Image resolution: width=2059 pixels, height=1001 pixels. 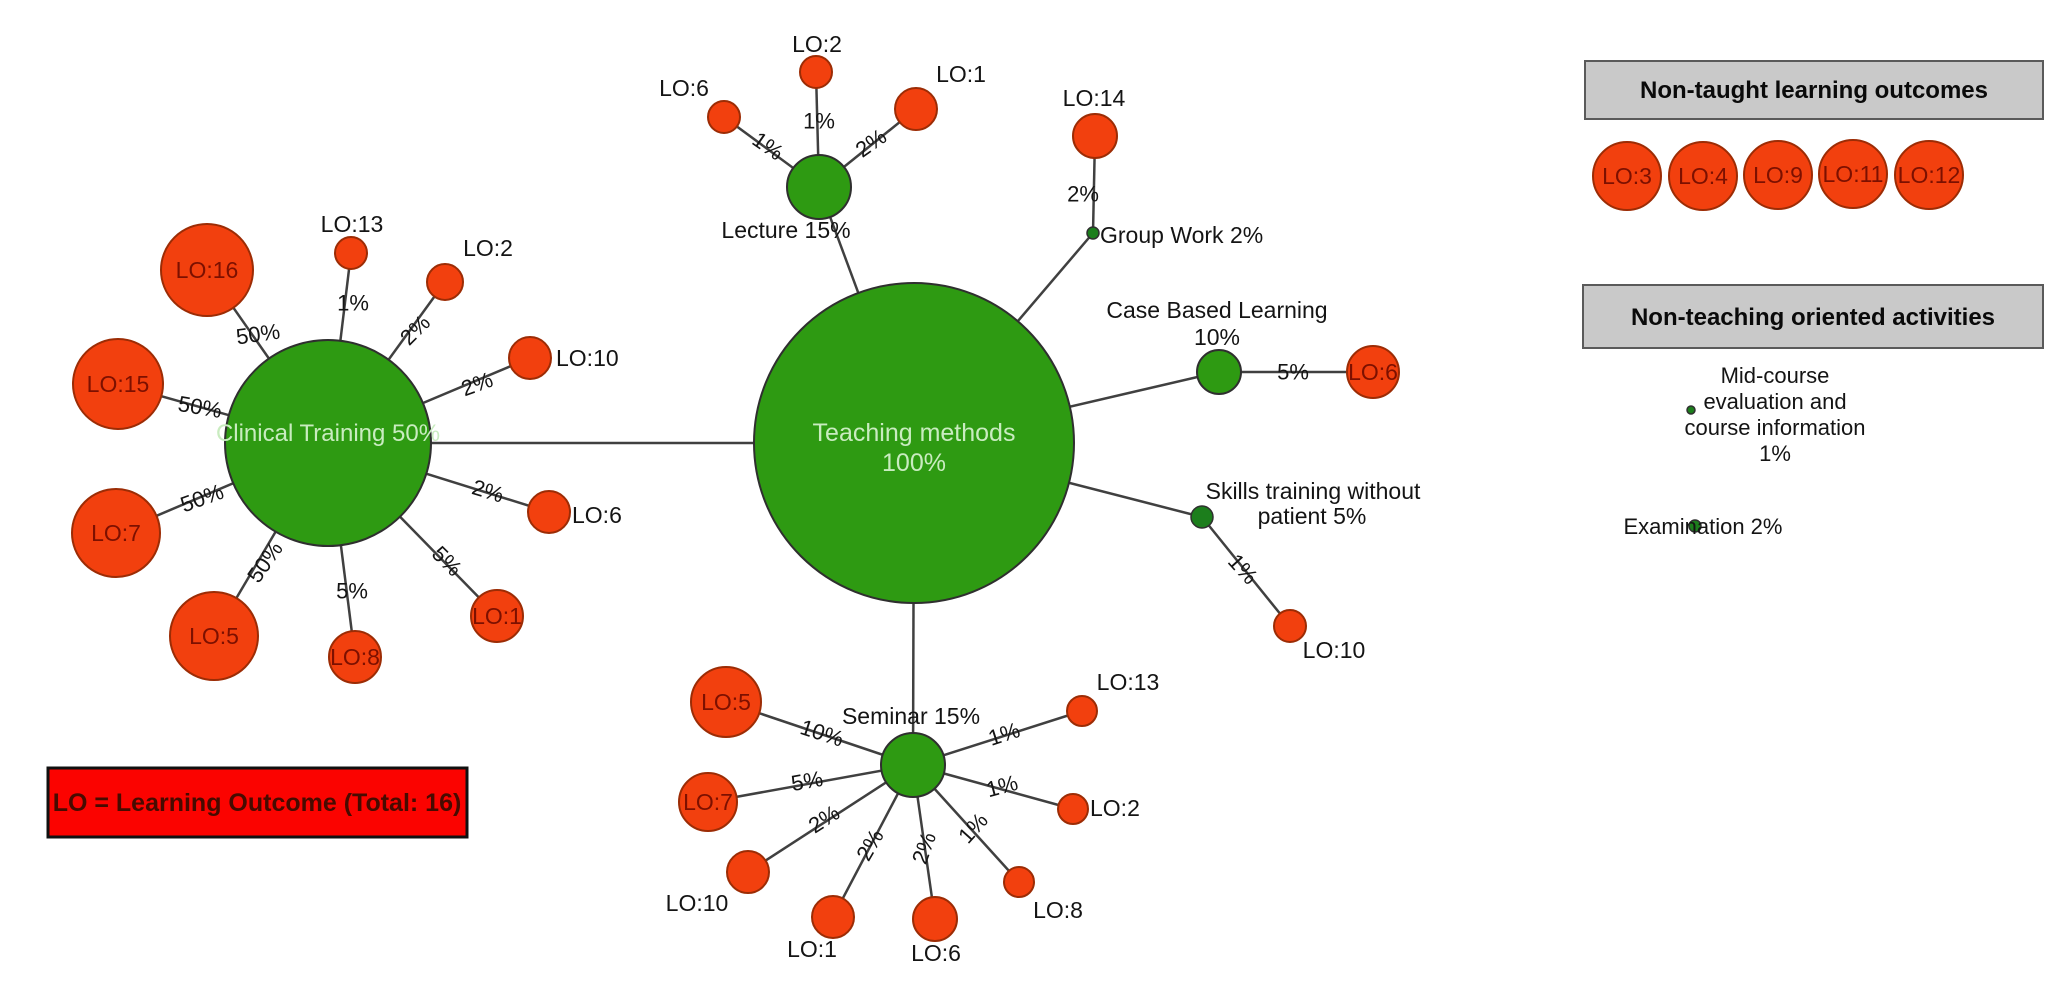 What do you see at coordinates (530, 358) in the screenshot?
I see `node-lo10` at bounding box center [530, 358].